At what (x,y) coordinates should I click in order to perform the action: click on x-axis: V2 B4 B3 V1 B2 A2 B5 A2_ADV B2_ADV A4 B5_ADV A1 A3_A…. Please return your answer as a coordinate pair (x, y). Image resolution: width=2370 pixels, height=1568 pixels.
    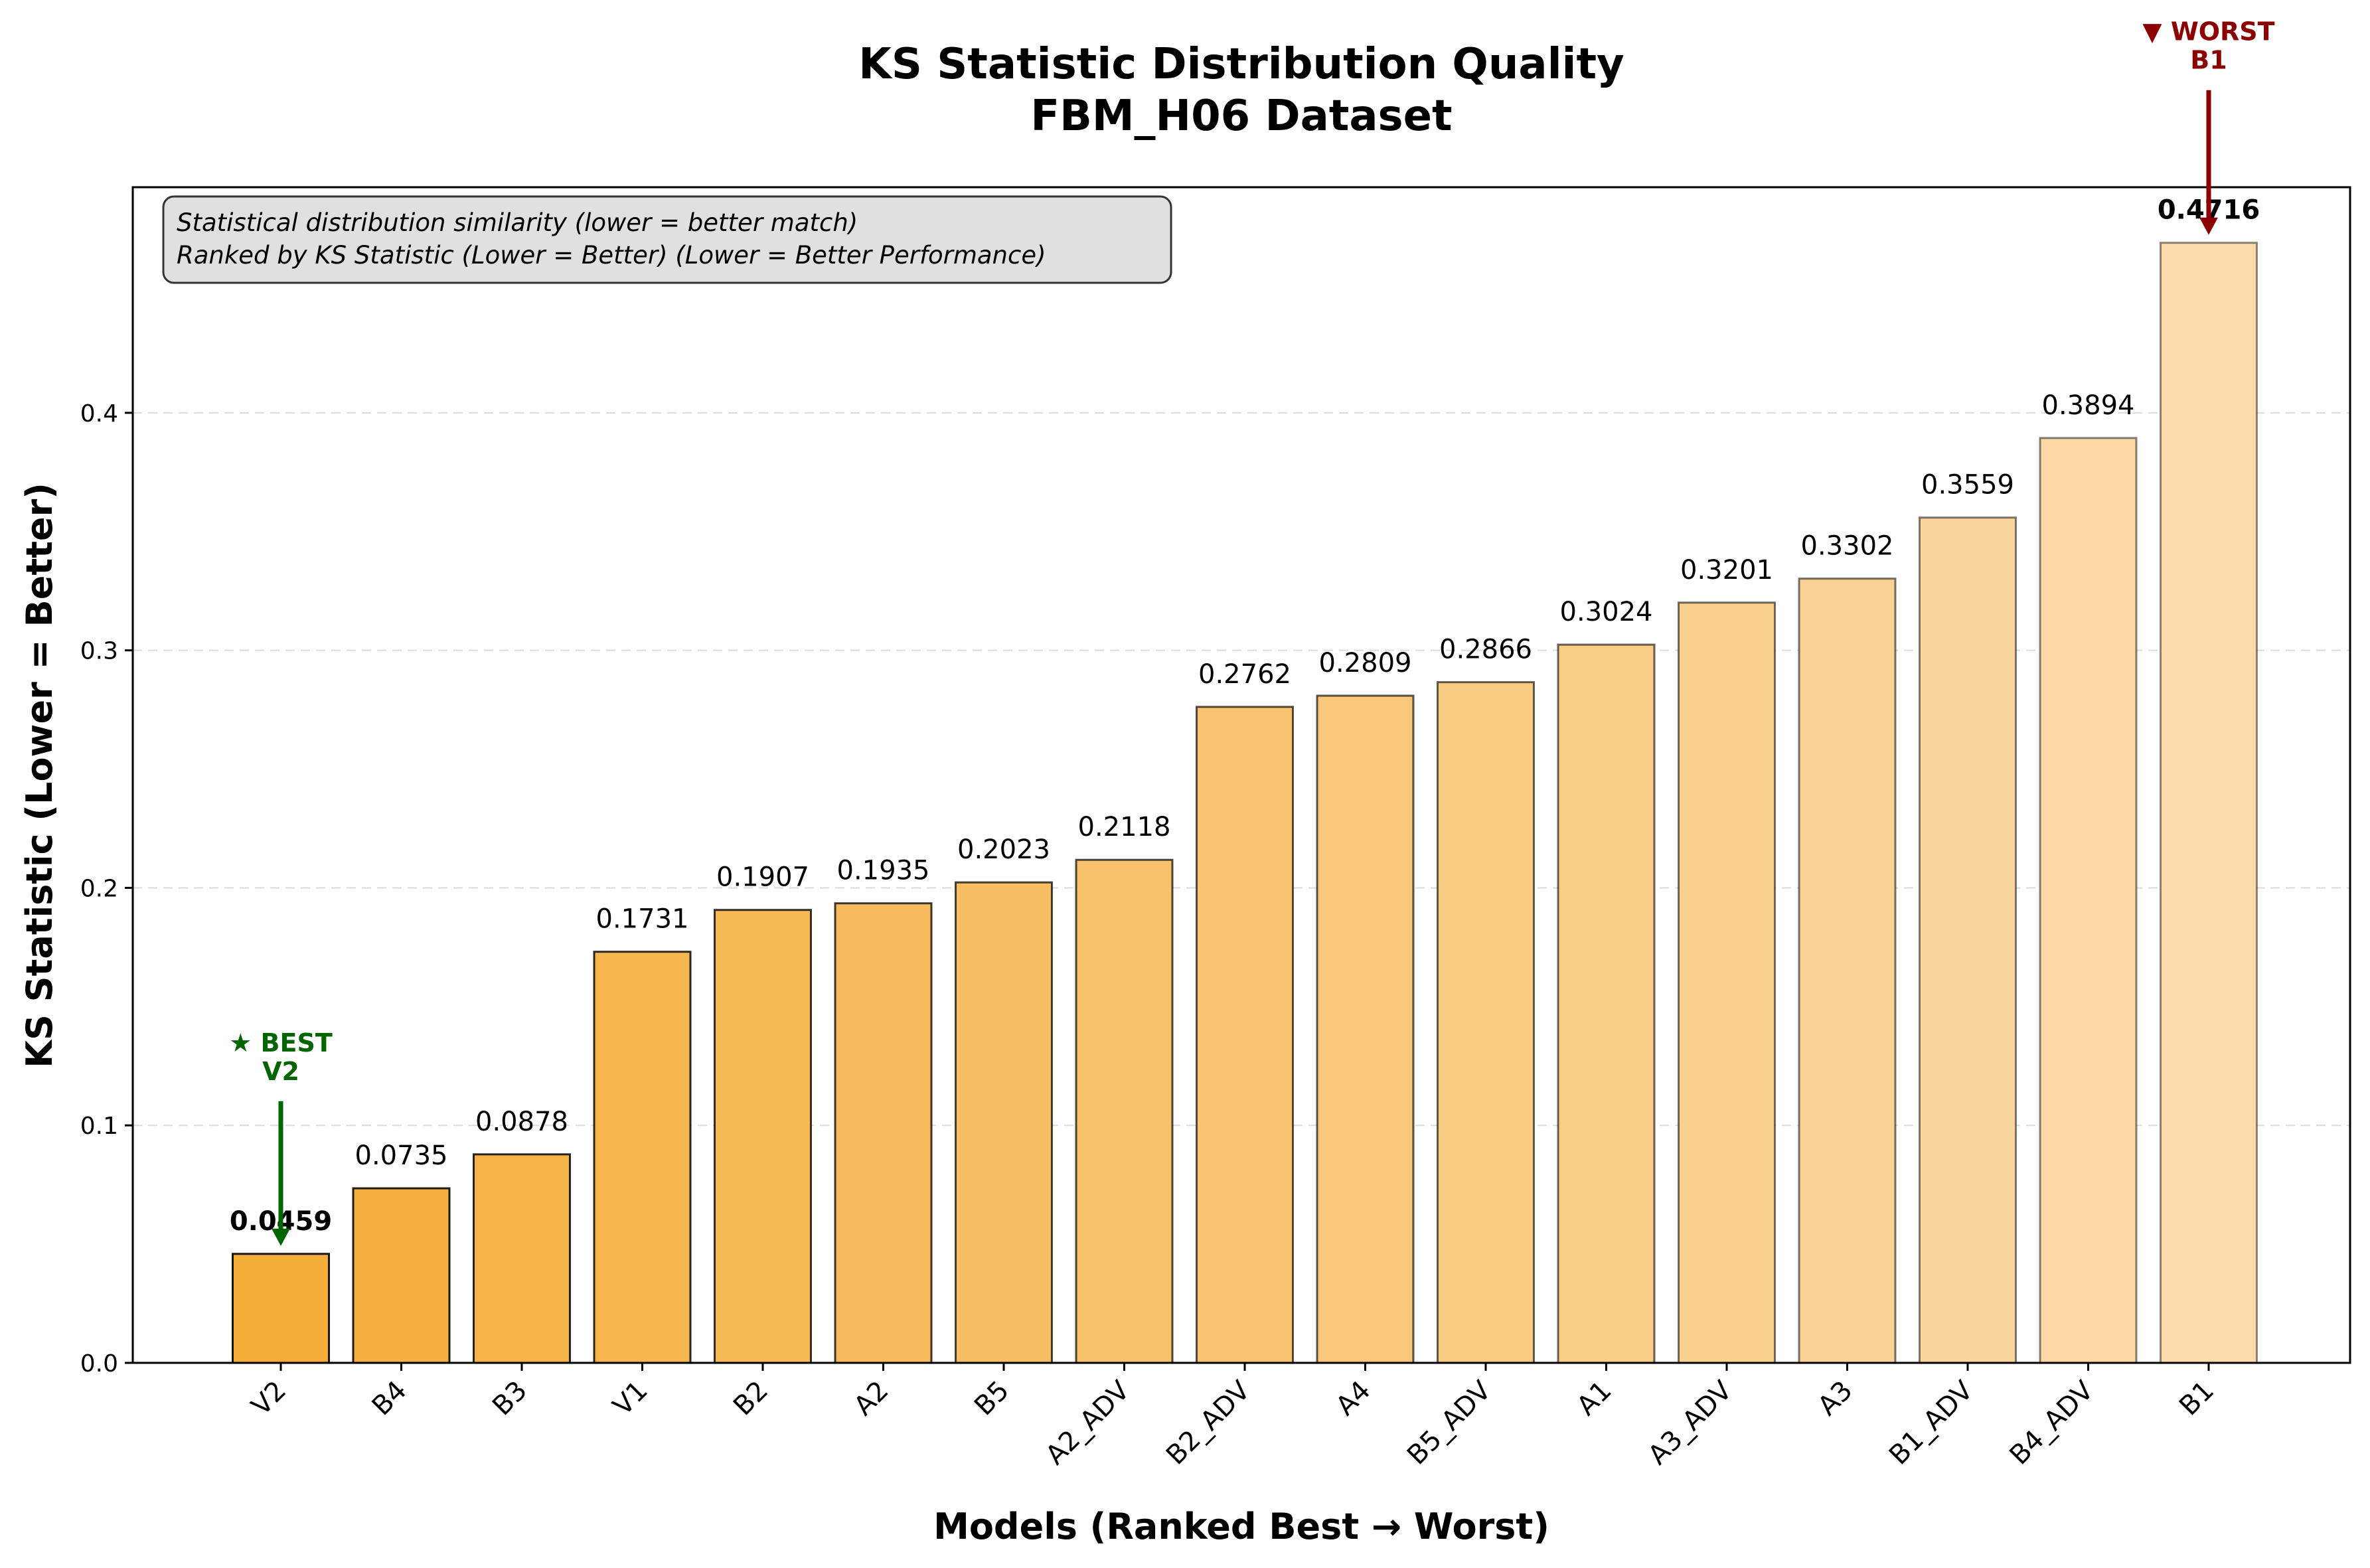
    Looking at the image, I should click on (1233, 1417).